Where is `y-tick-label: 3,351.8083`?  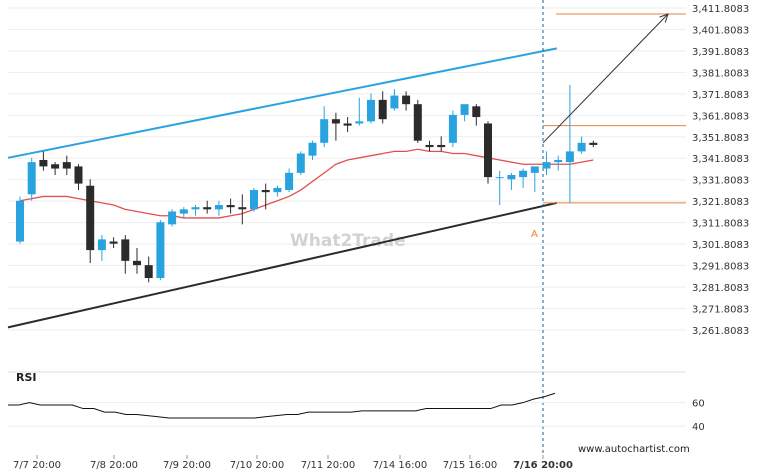
y-tick-label: 3,351.8083 is located at coordinates (720, 138).